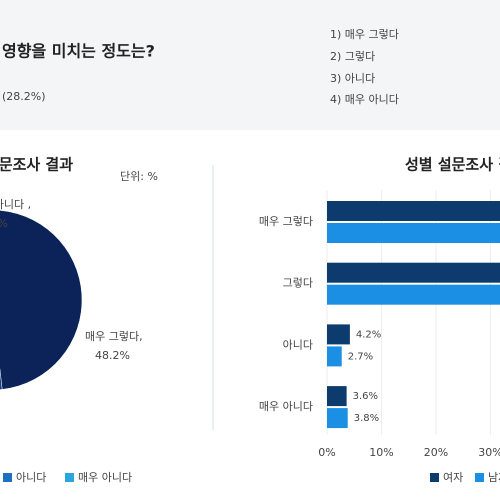 The height and width of the screenshot is (500, 500). I want to click on y-tick-label: 매우 아니다, so click(286, 406).